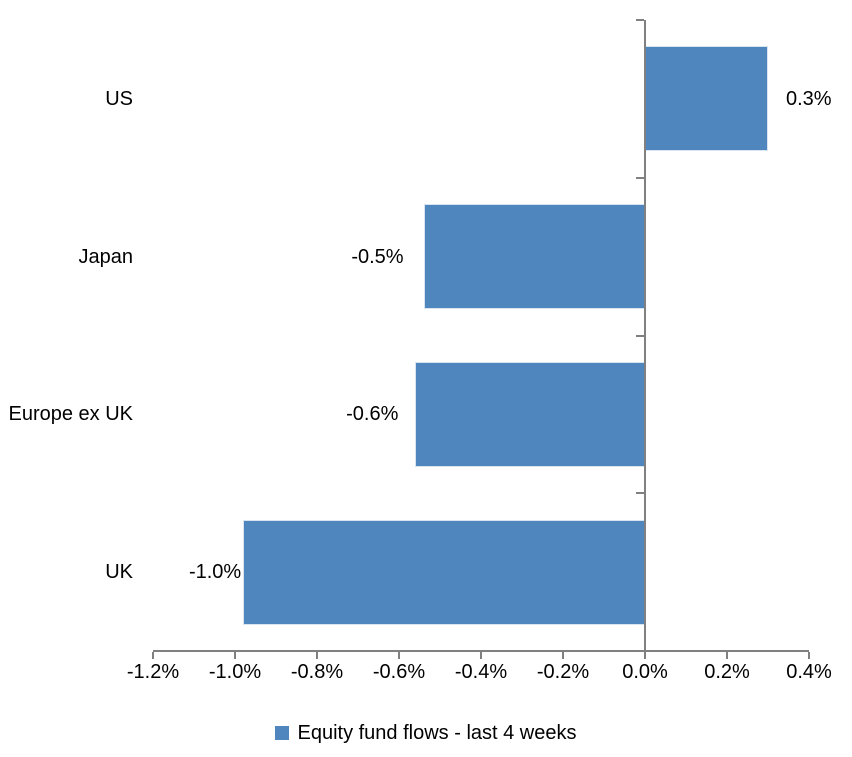 The width and height of the screenshot is (852, 757). Describe the element at coordinates (444, 572) in the screenshot. I see `bar-uk` at that location.